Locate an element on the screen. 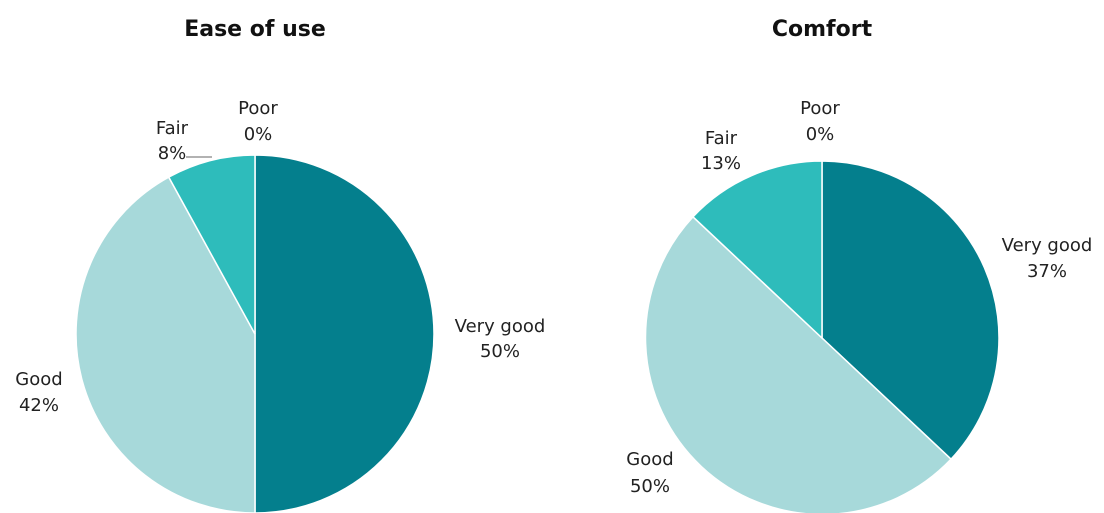  slice-label-good: Good 50% is located at coordinates (649, 473).